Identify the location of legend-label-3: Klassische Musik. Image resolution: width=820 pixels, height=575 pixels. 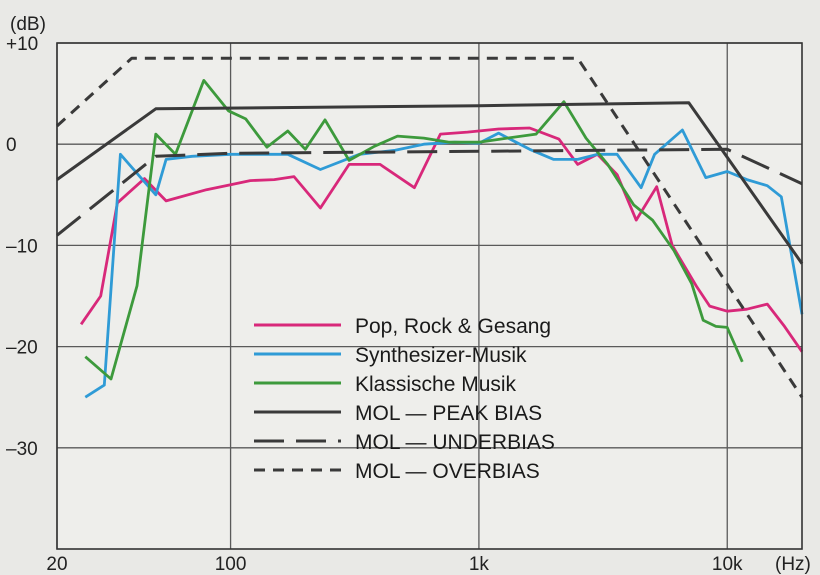
(436, 384).